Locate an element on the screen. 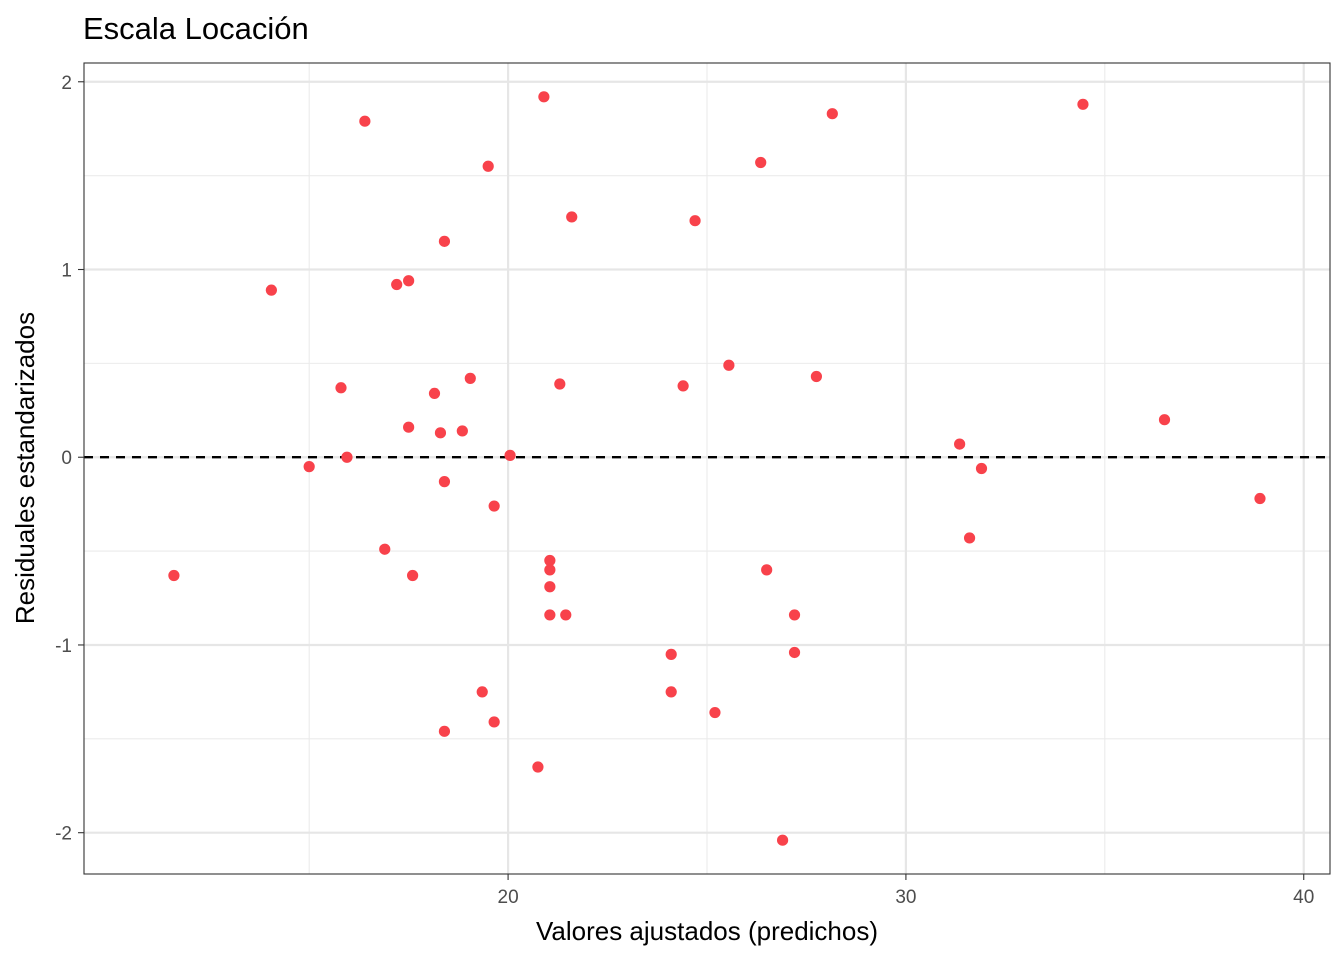 The width and height of the screenshot is (1344, 960). y-axis: -2 -1 0 1 2 is located at coordinates (69, 459).